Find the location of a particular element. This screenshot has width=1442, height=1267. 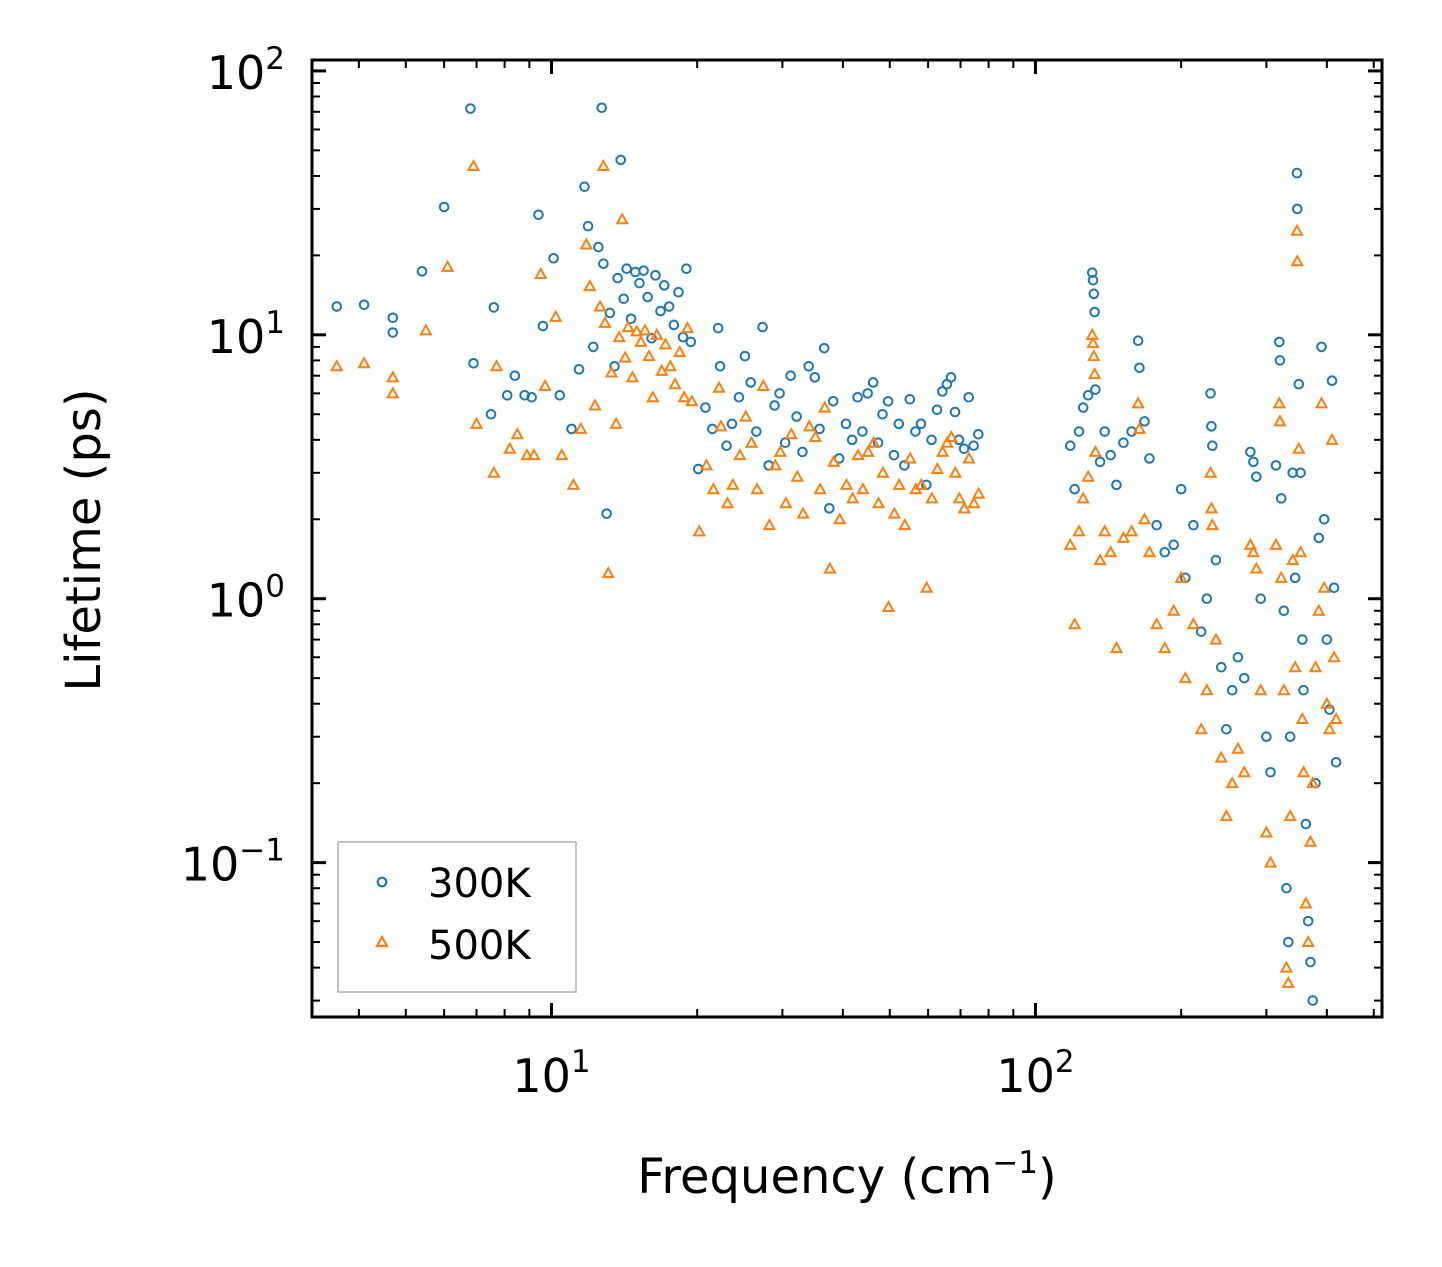

y-tick-label-exponent: 2 is located at coordinates (275, 59).